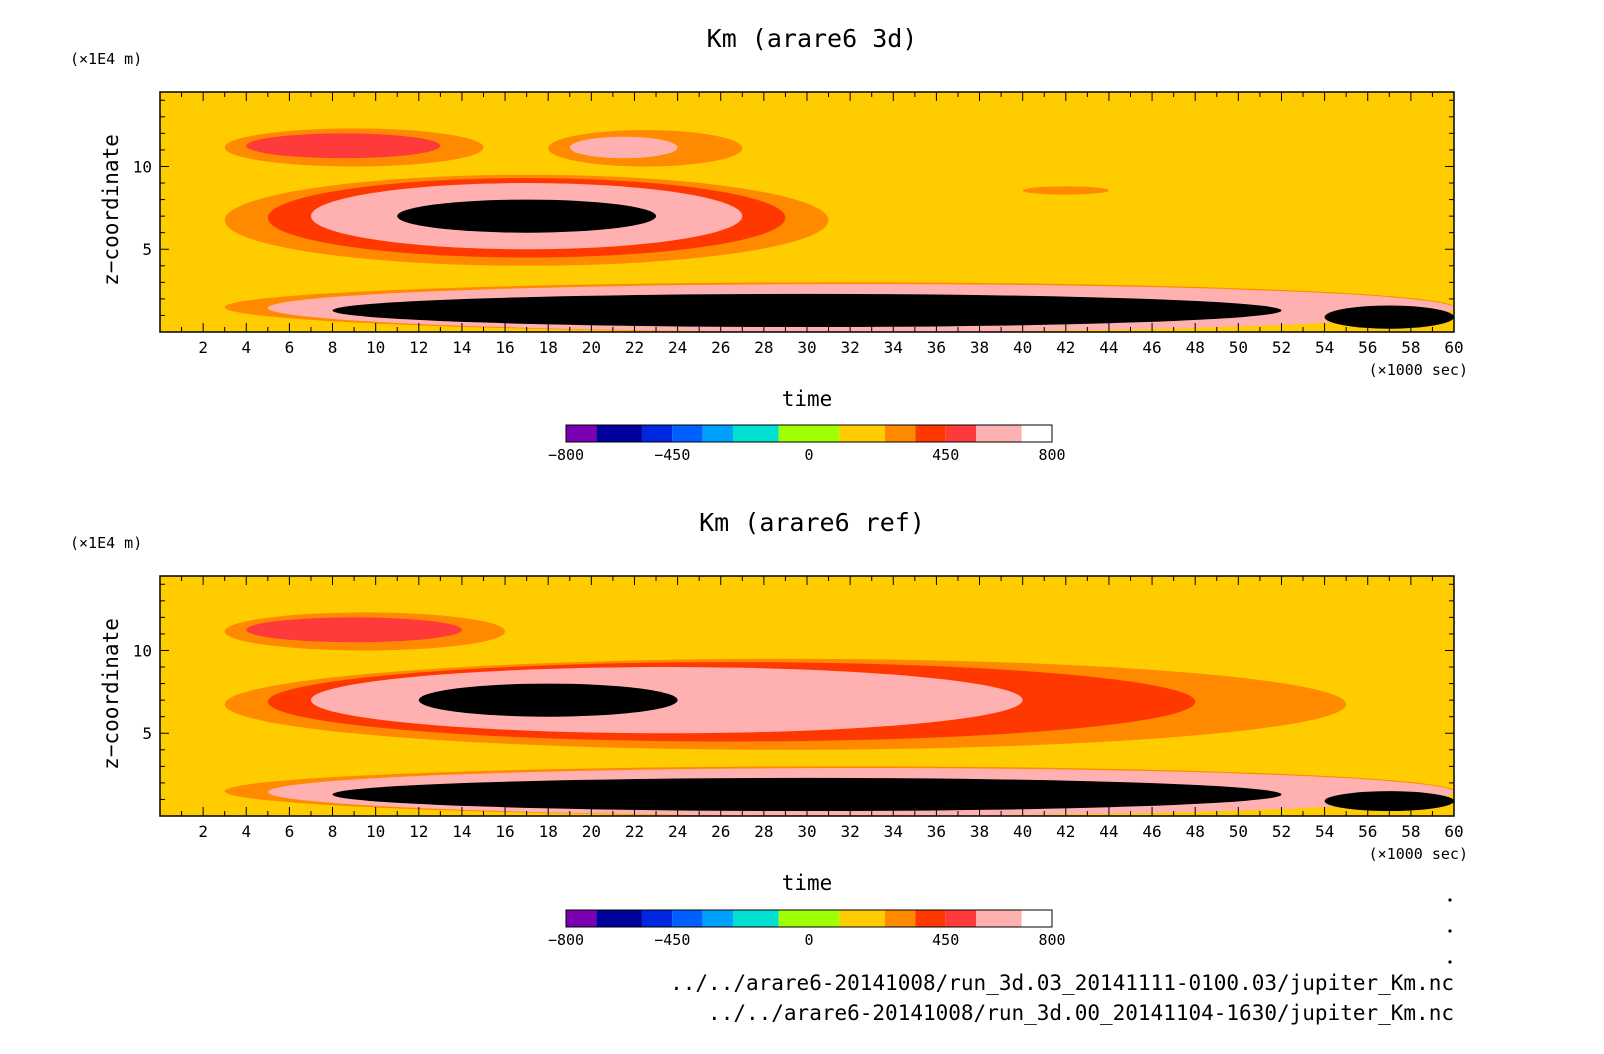 This screenshot has width=1604, height=1054. What do you see at coordinates (672, 455) in the screenshot?
I see `colorbar-tick-label: −450` at bounding box center [672, 455].